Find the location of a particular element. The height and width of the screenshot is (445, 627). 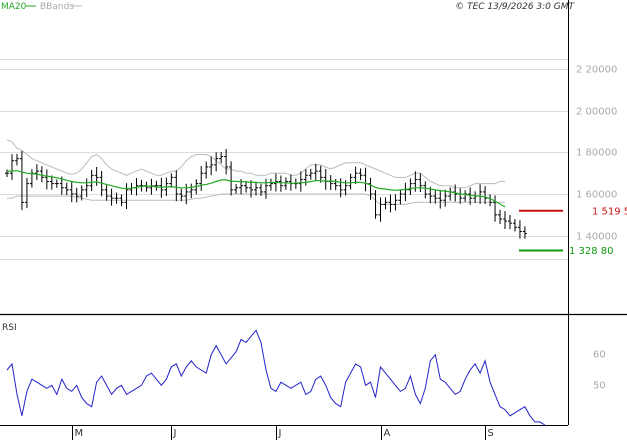

level-label-resistance: 1 519 5 is located at coordinates (609, 211).